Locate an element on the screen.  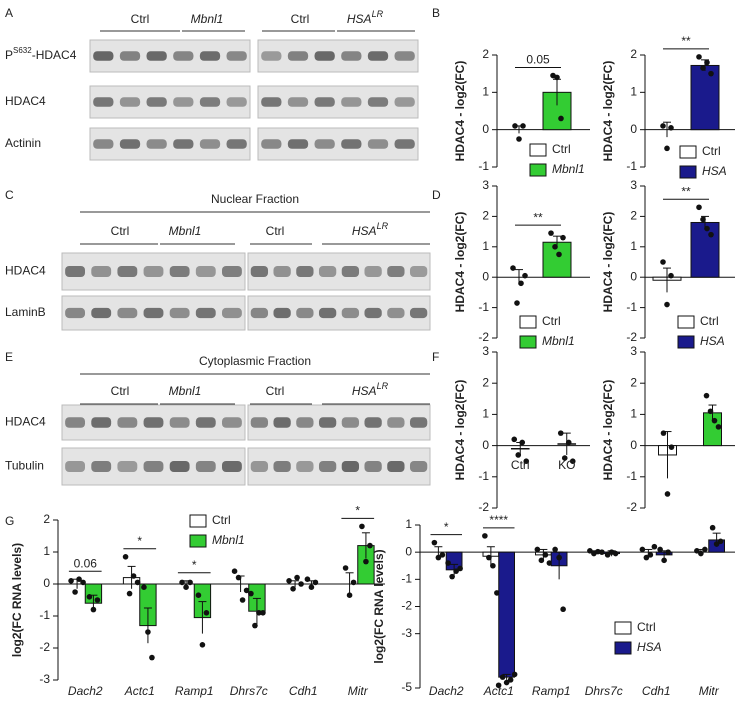
row-label: Actinin is located at coordinates (23, 143).